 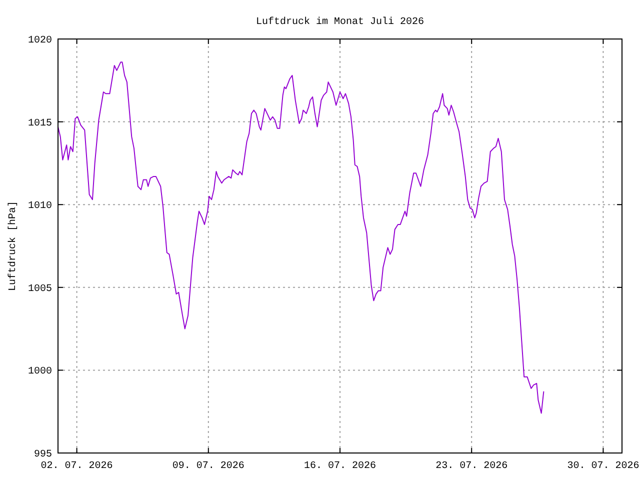 I want to click on y-tick-label: 1000, so click(x=40, y=372).